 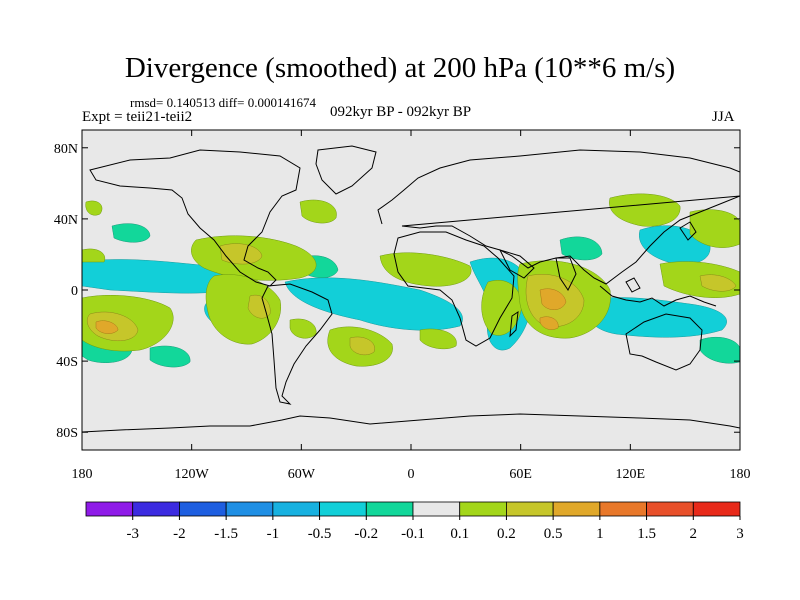 I want to click on rmsd-diff-stats: rmsd= 0.140513 diff= 0.000141674, so click(x=223, y=102).